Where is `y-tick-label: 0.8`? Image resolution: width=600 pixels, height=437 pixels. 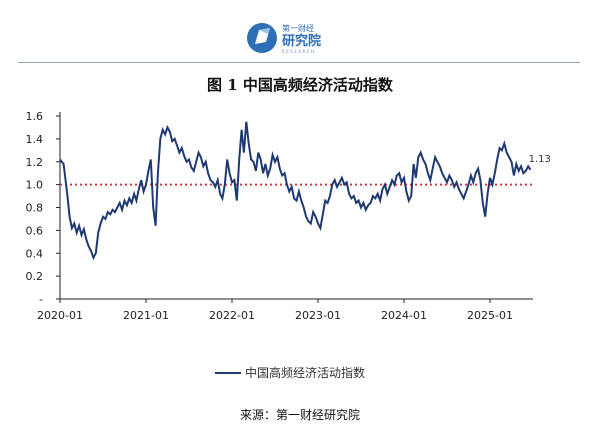
y-tick-label: 0.8 is located at coordinates (35, 208).